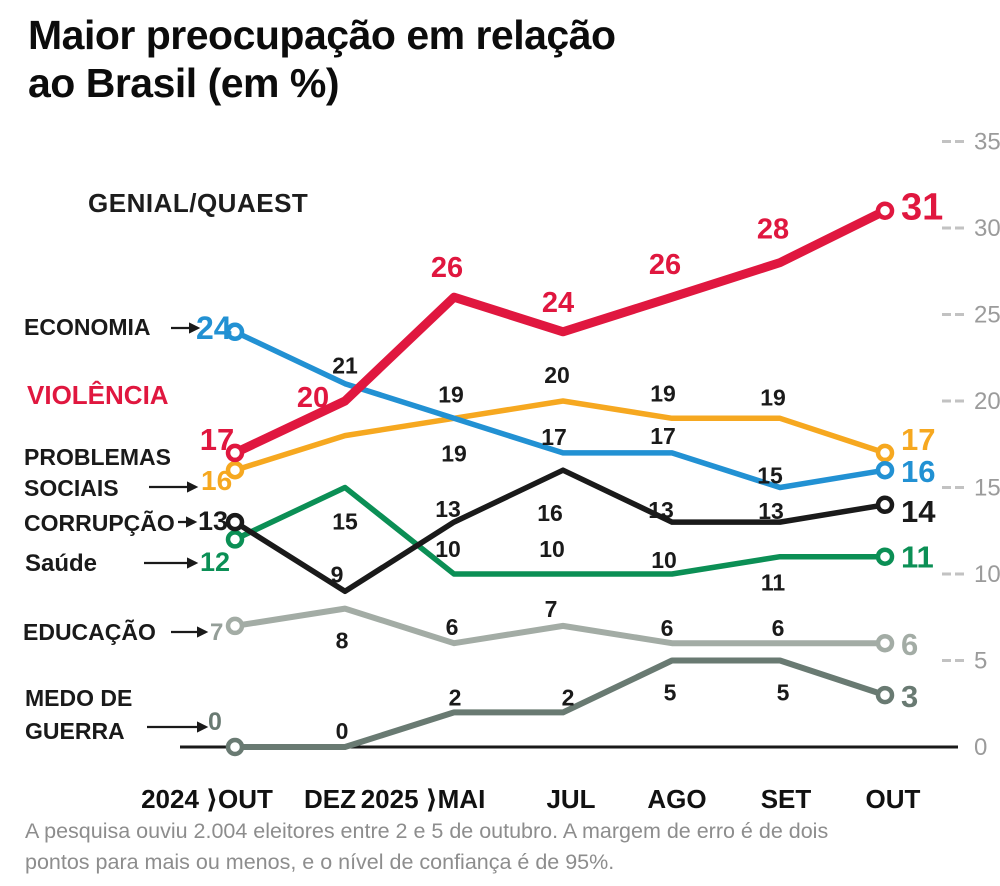 This screenshot has height=886, width=1000. I want to click on data-label-violencia: 24, so click(558, 303).